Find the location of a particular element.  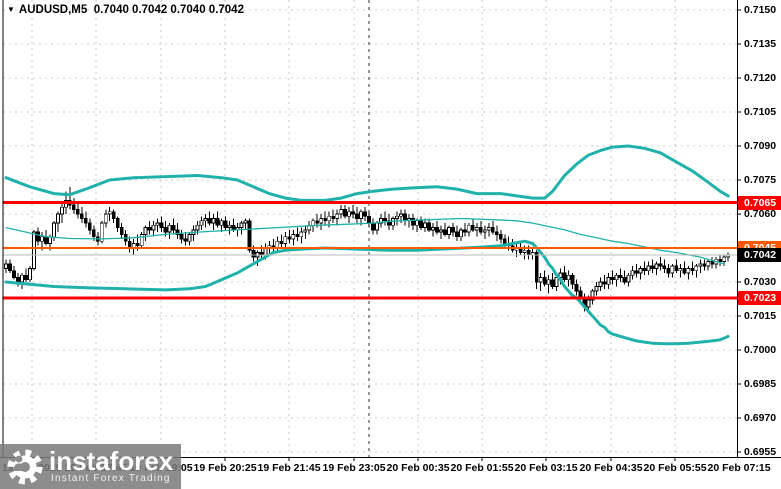

watermark-brand: instaforex is located at coordinates (111, 461).